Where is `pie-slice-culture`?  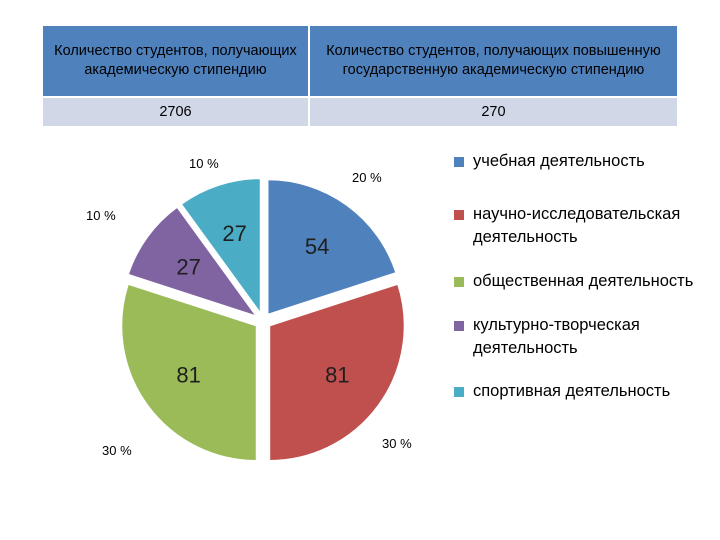 pie-slice-culture is located at coordinates (193, 262).